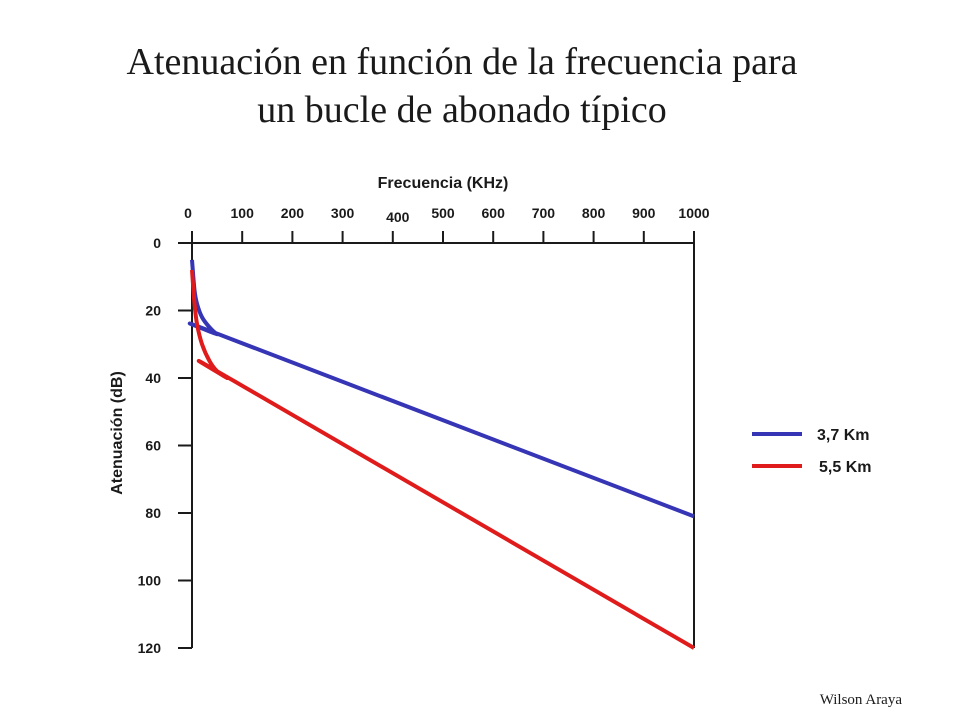 Image resolution: width=960 pixels, height=720 pixels. I want to click on x-tick-label: 800, so click(594, 213).